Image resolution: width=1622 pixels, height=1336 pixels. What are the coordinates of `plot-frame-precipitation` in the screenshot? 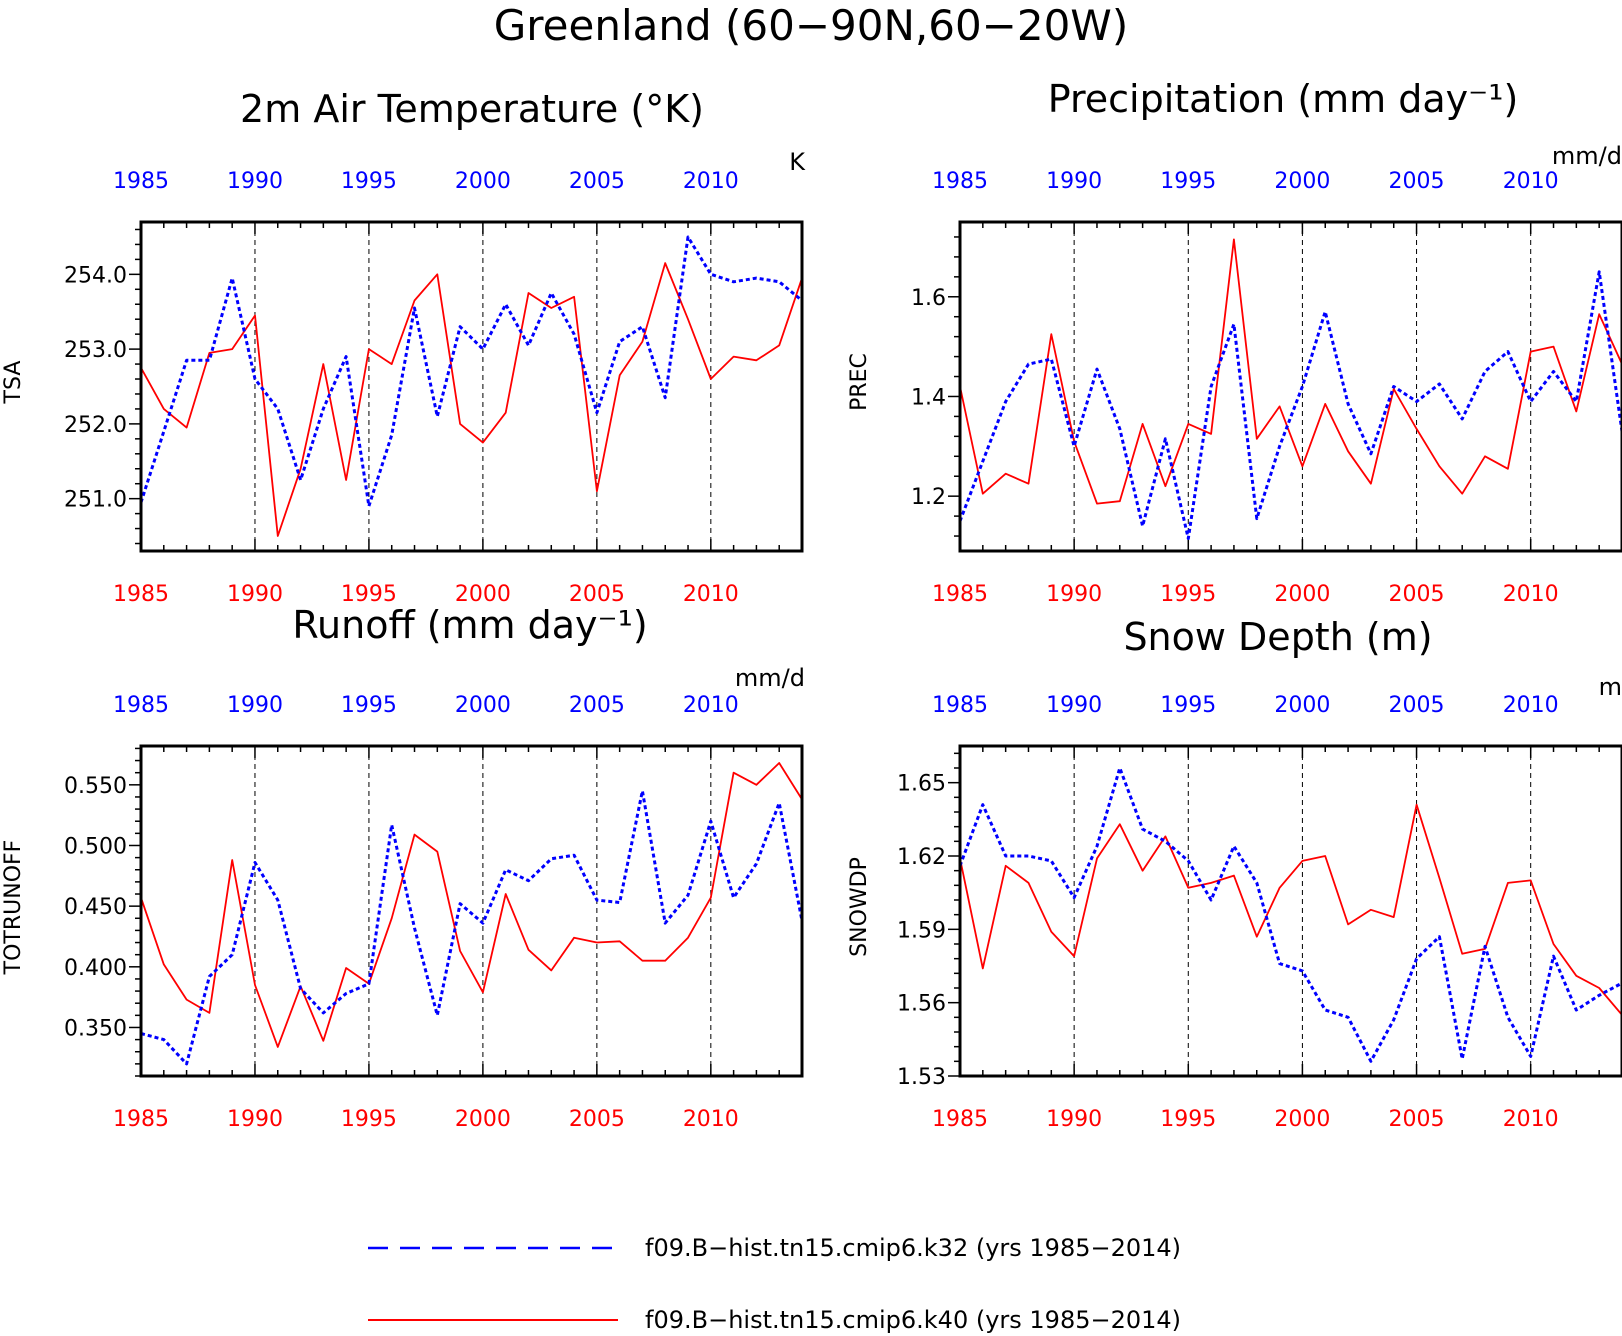 It's located at (1290, 386).